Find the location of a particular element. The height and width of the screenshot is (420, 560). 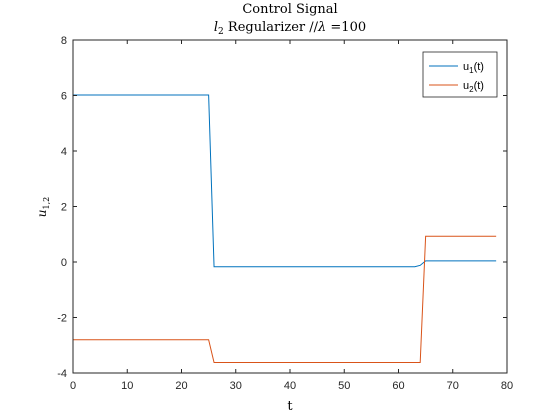

legend-label-u1: u1(t) is located at coordinates (473, 68).